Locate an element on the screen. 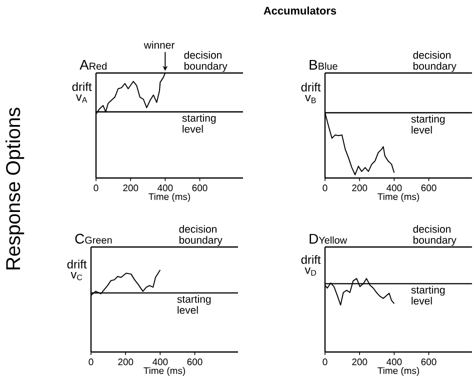 Image resolution: width=474 pixels, height=389 pixels. chart-title: A is located at coordinates (84, 65).